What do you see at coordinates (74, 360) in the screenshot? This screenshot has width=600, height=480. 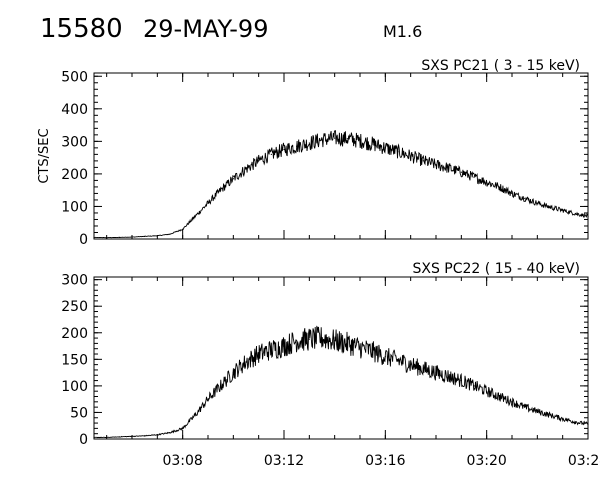 I see `y-tick-label: 150` at bounding box center [74, 360].